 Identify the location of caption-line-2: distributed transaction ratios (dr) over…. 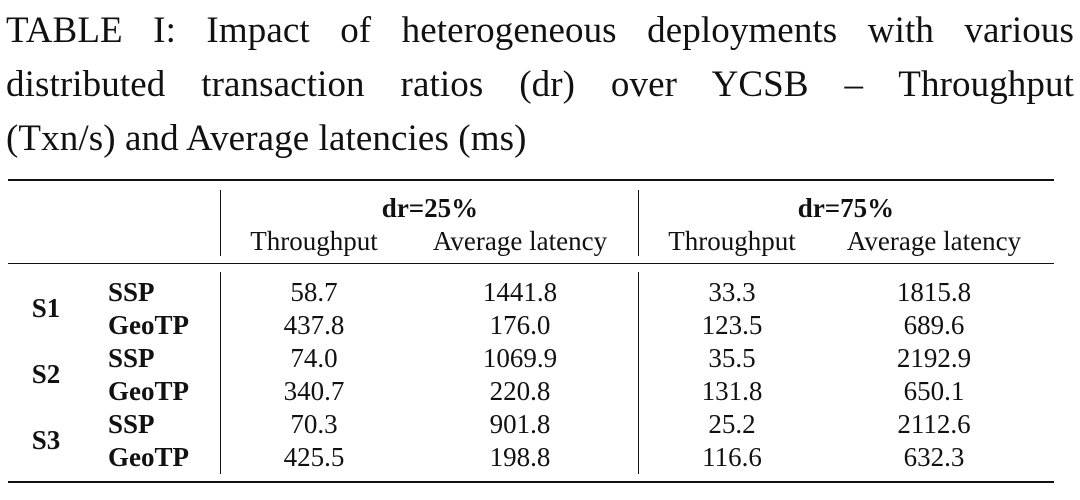
(540, 84).